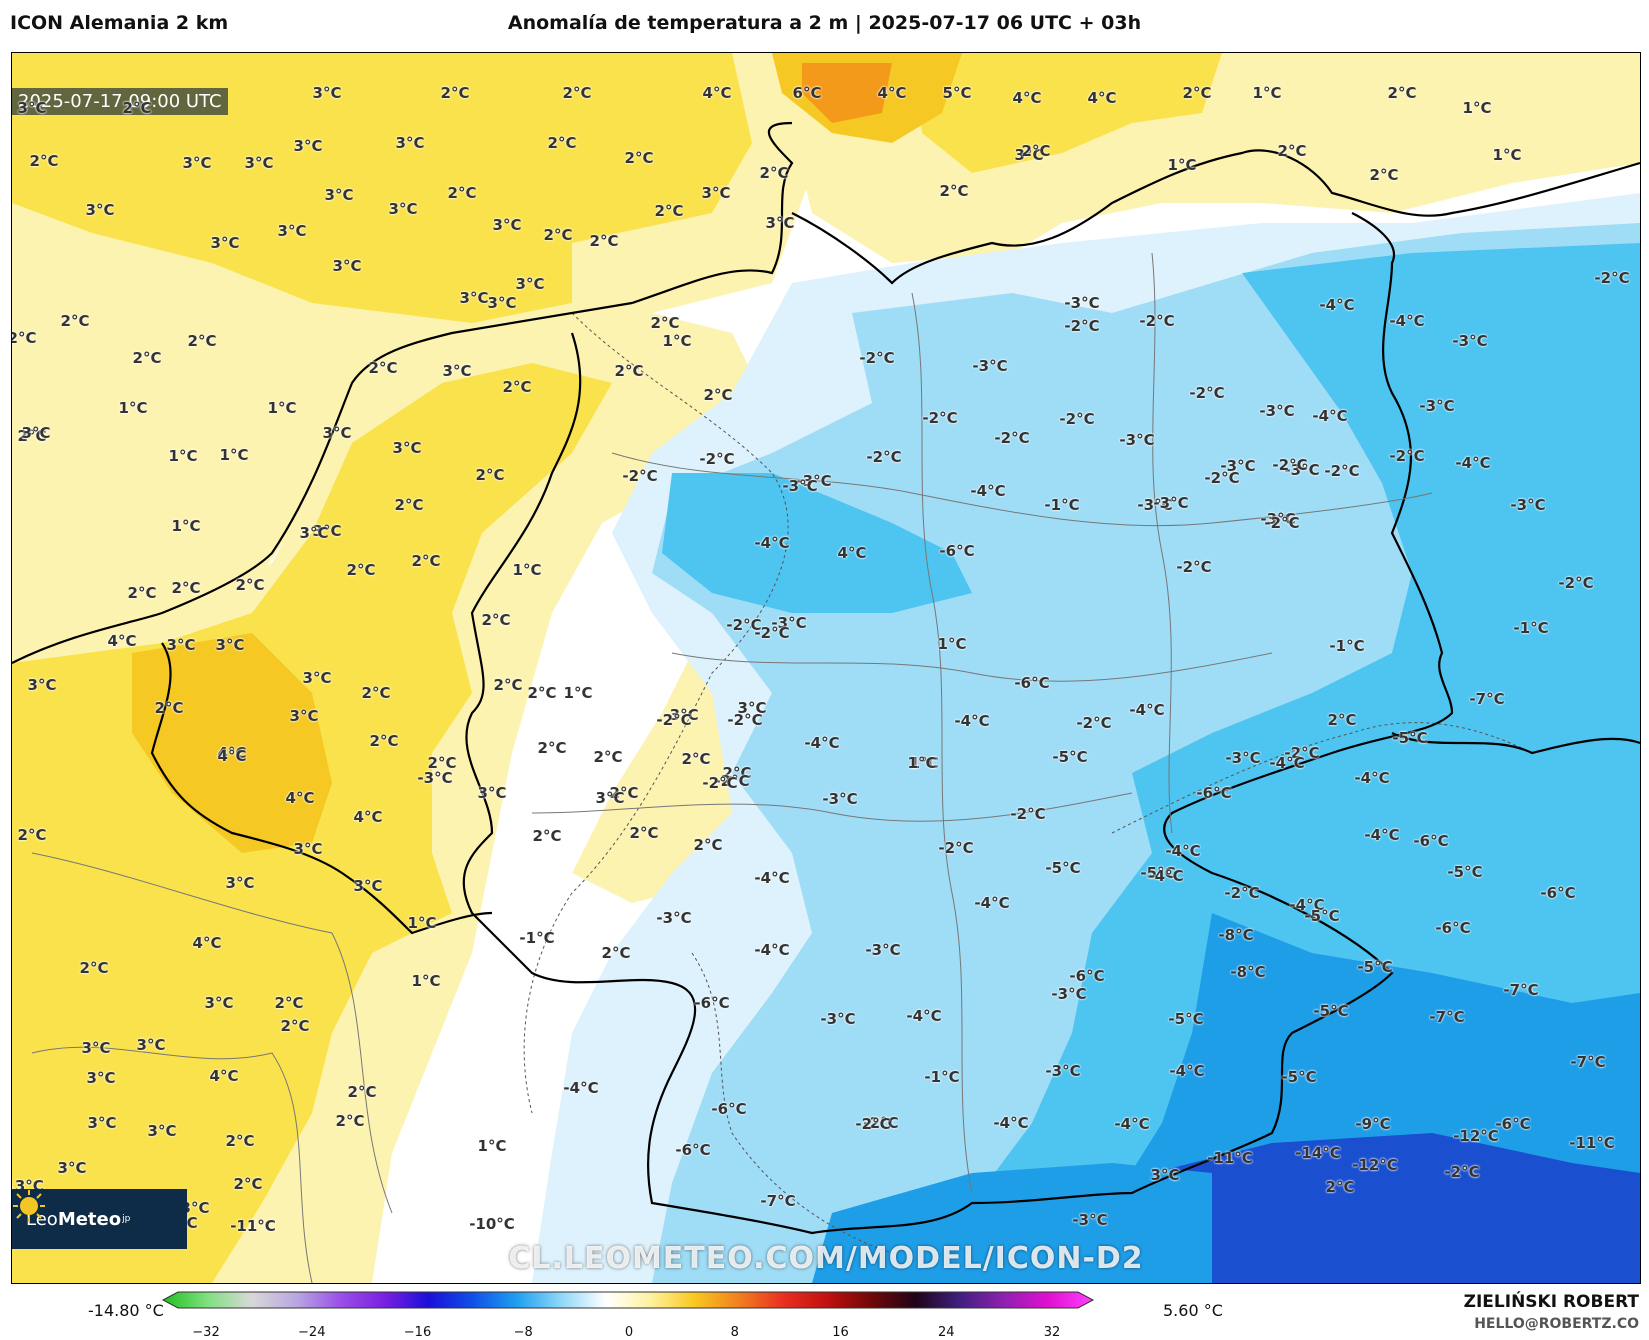 This screenshot has width=1649, height=1340. What do you see at coordinates (492, 1224) in the screenshot?
I see `temperature-label: -10°C` at bounding box center [492, 1224].